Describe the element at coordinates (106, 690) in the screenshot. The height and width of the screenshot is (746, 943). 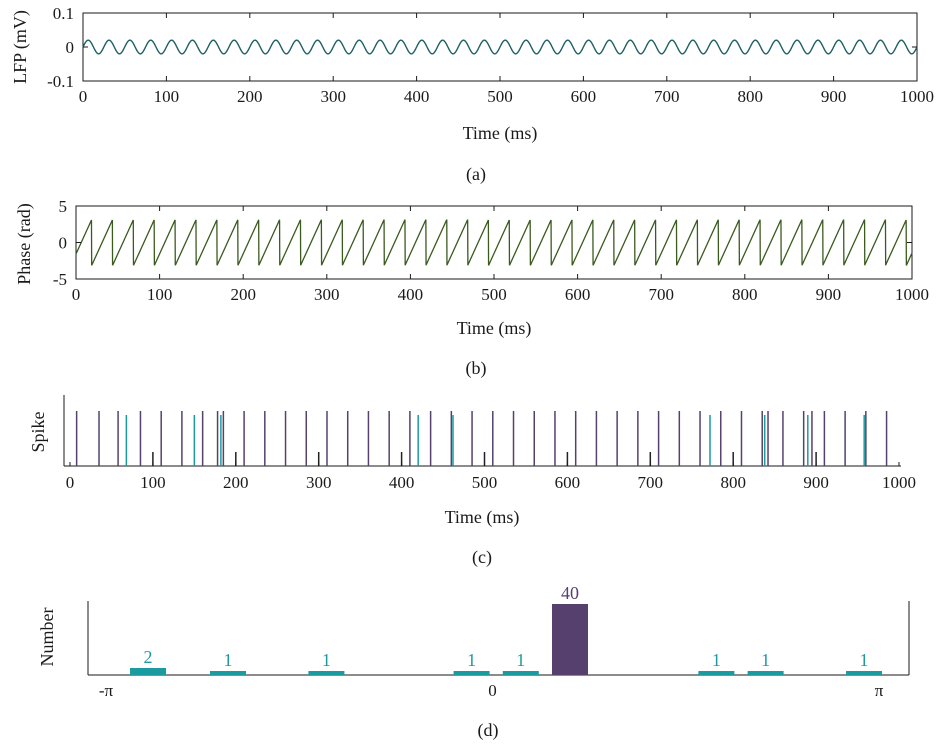
I see `x-tick-label: -π` at that location.